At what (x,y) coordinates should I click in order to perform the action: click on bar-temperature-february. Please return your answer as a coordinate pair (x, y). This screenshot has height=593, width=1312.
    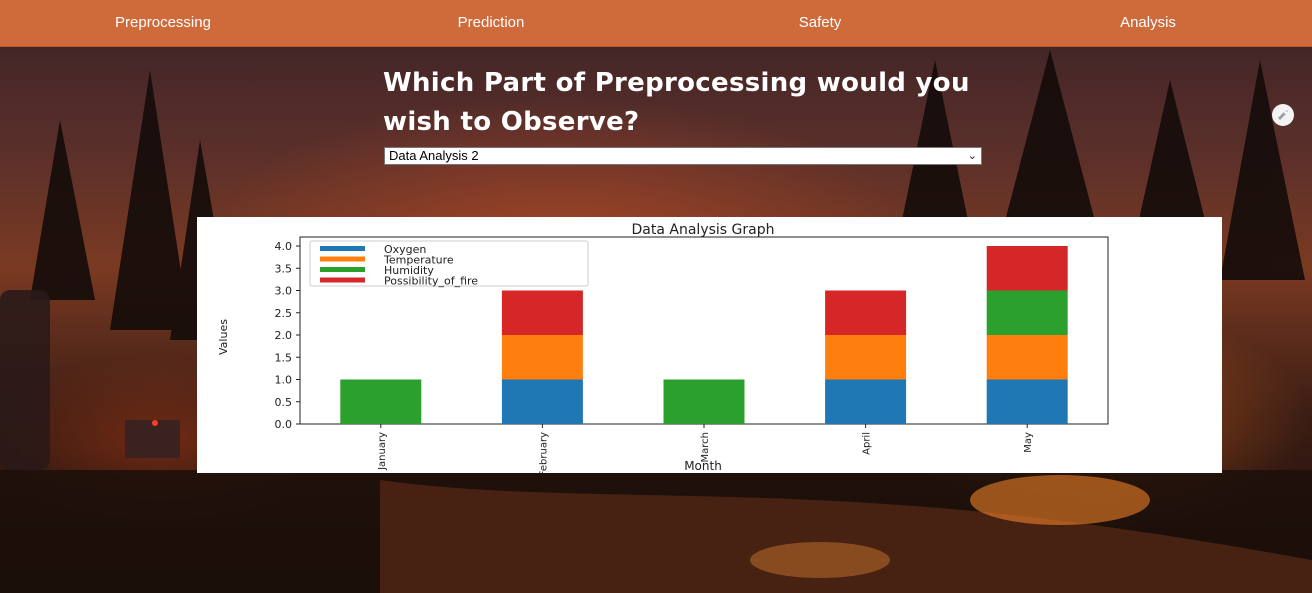
    Looking at the image, I should click on (542, 357).